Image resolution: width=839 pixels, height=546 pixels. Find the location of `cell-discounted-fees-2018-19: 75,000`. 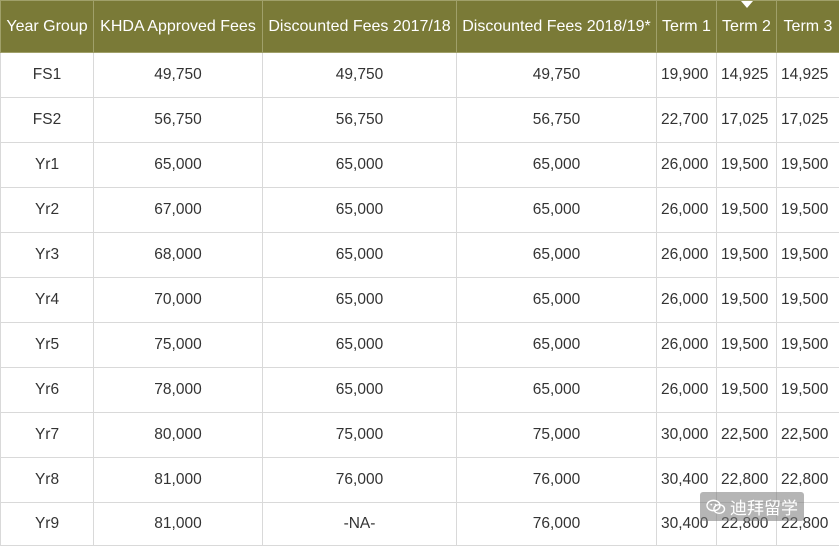

cell-discounted-fees-2018-19: 75,000 is located at coordinates (557, 435).